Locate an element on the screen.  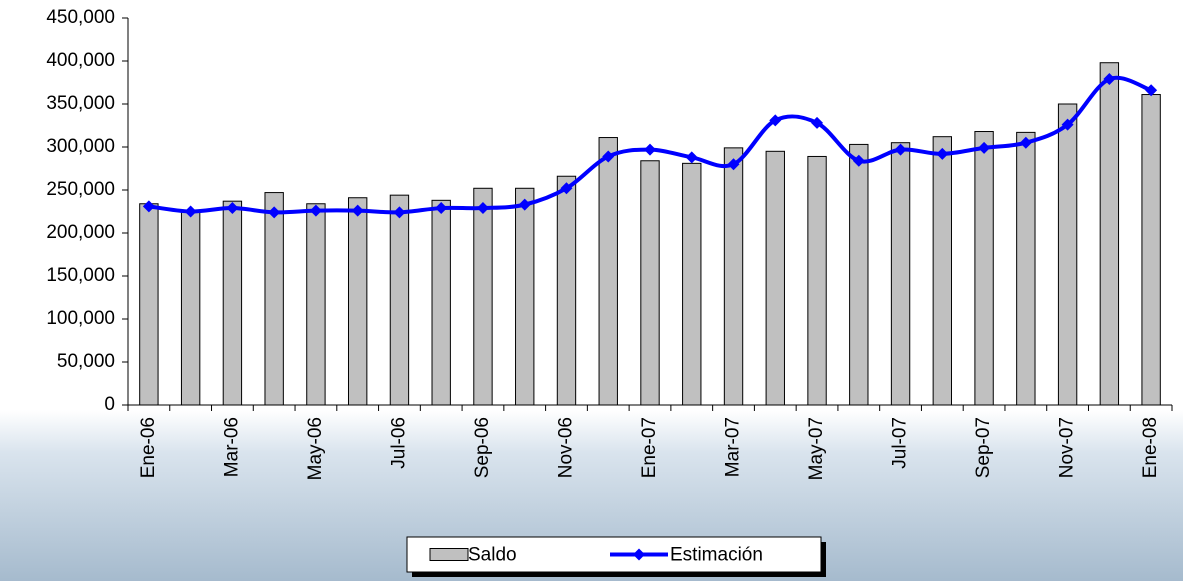
x-tick-label: May-06 is located at coordinates (315, 448).